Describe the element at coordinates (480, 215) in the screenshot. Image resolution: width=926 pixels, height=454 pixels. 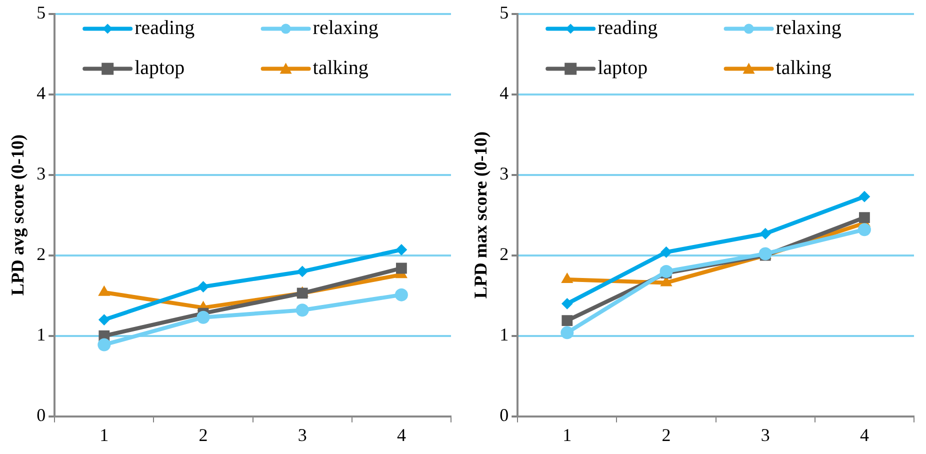
I see `y-axis-title: LPD max score (0-10)` at that location.